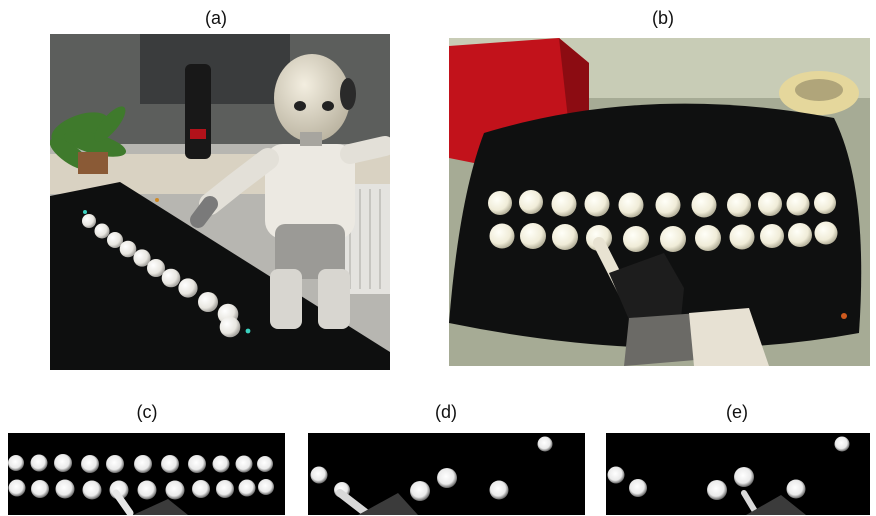  I want to click on panel-label-c: (c), so click(147, 412).